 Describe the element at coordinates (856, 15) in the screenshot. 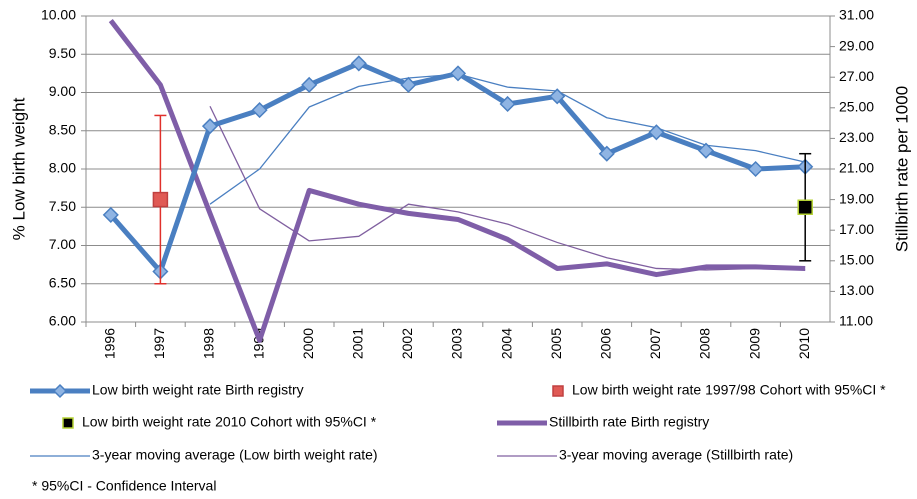

I see `y2-tick-label: 31.00` at that location.